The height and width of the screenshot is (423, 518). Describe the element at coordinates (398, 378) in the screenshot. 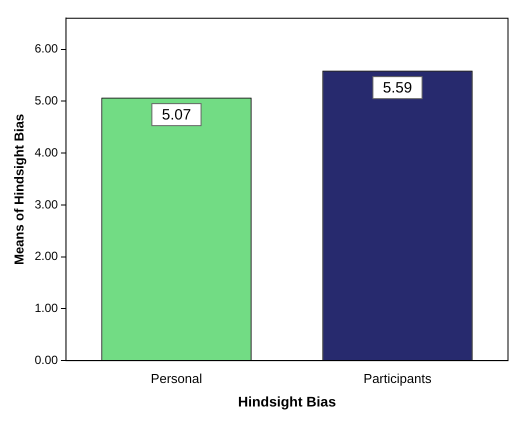

I see `x-tick-label: Participants` at that location.